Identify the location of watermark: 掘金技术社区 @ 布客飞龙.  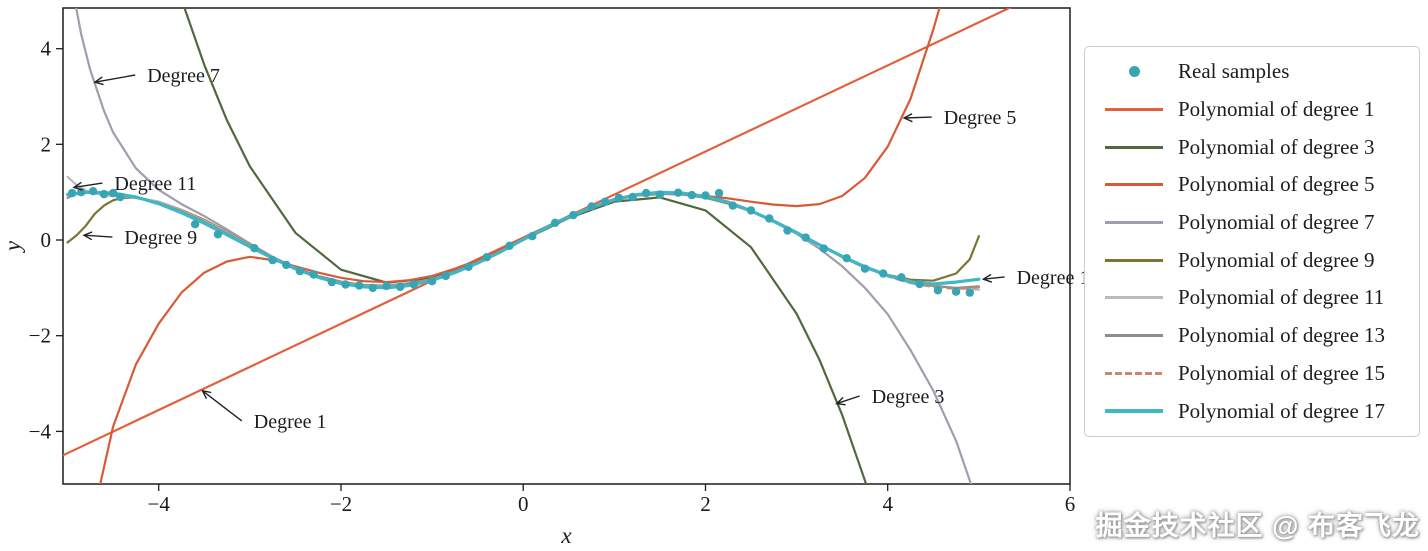
(1257, 526).